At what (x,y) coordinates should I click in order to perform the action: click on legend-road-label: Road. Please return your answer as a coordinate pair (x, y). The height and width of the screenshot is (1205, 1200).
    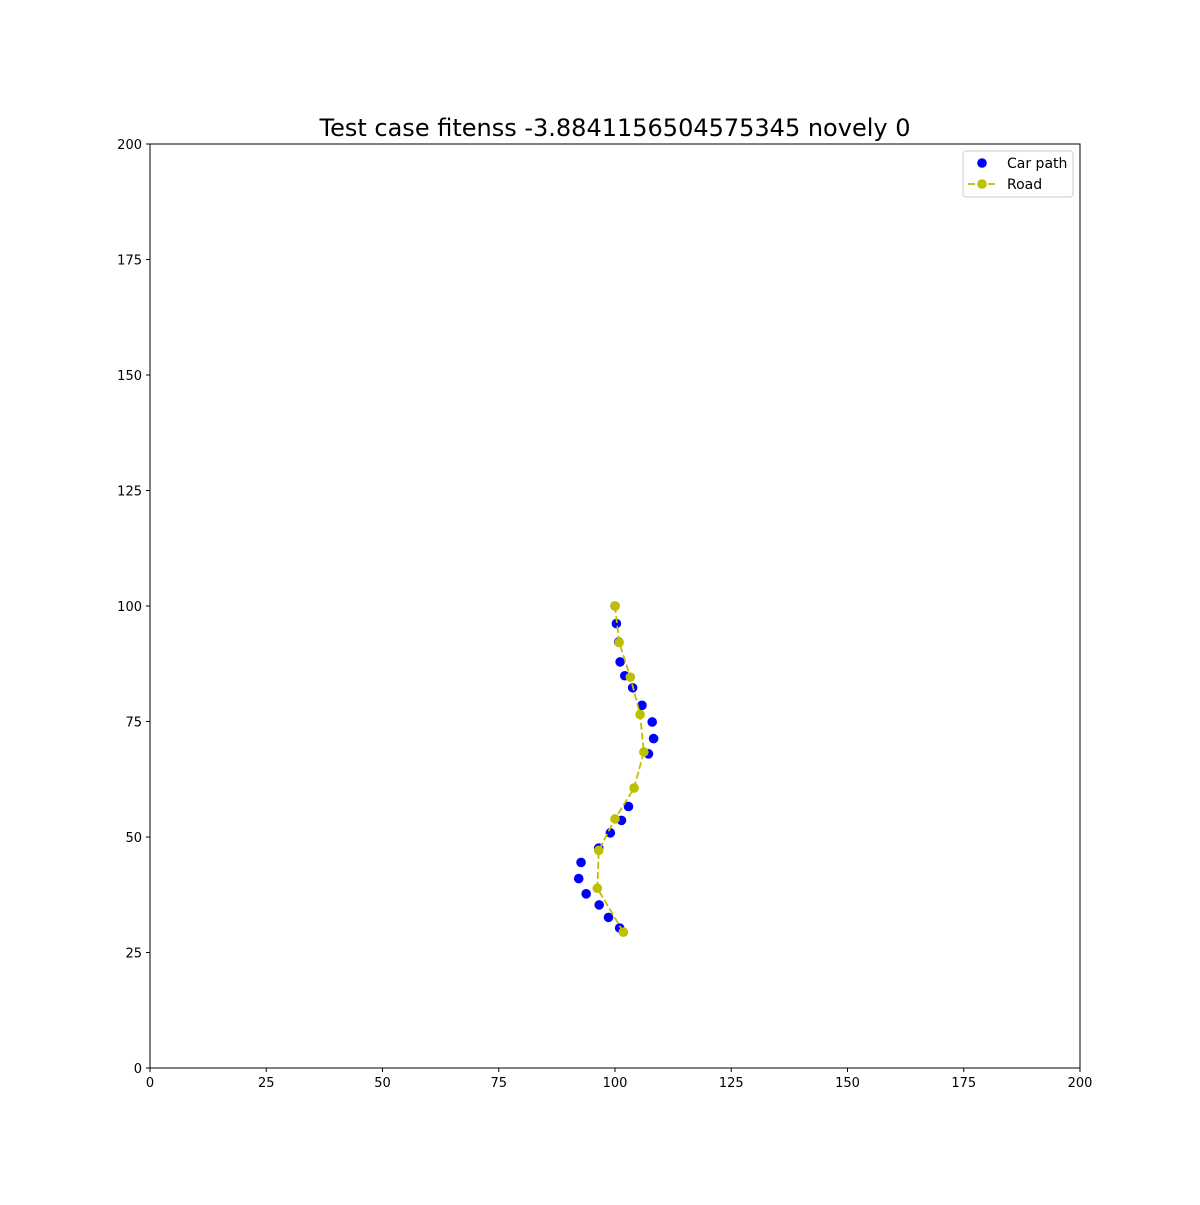
    Looking at the image, I should click on (1024, 185).